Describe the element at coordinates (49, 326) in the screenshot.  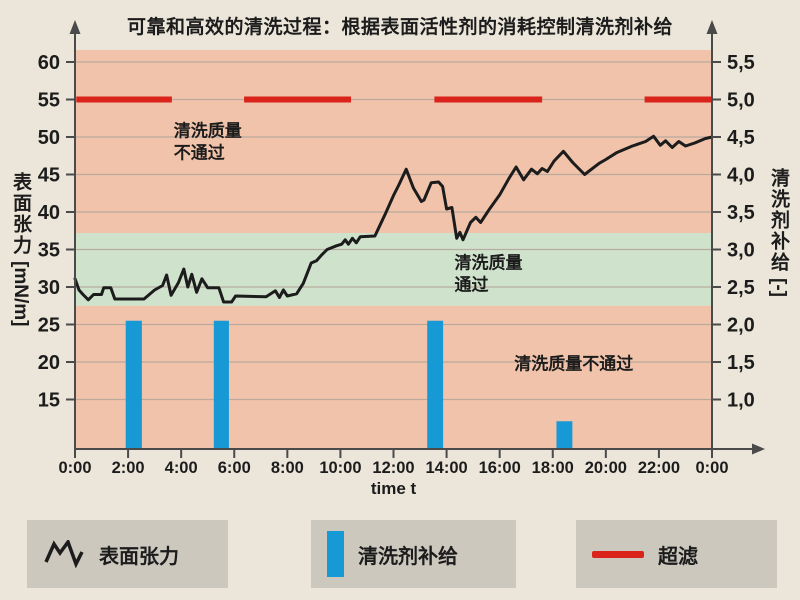
I see `left-tick-label-25: 25` at that location.